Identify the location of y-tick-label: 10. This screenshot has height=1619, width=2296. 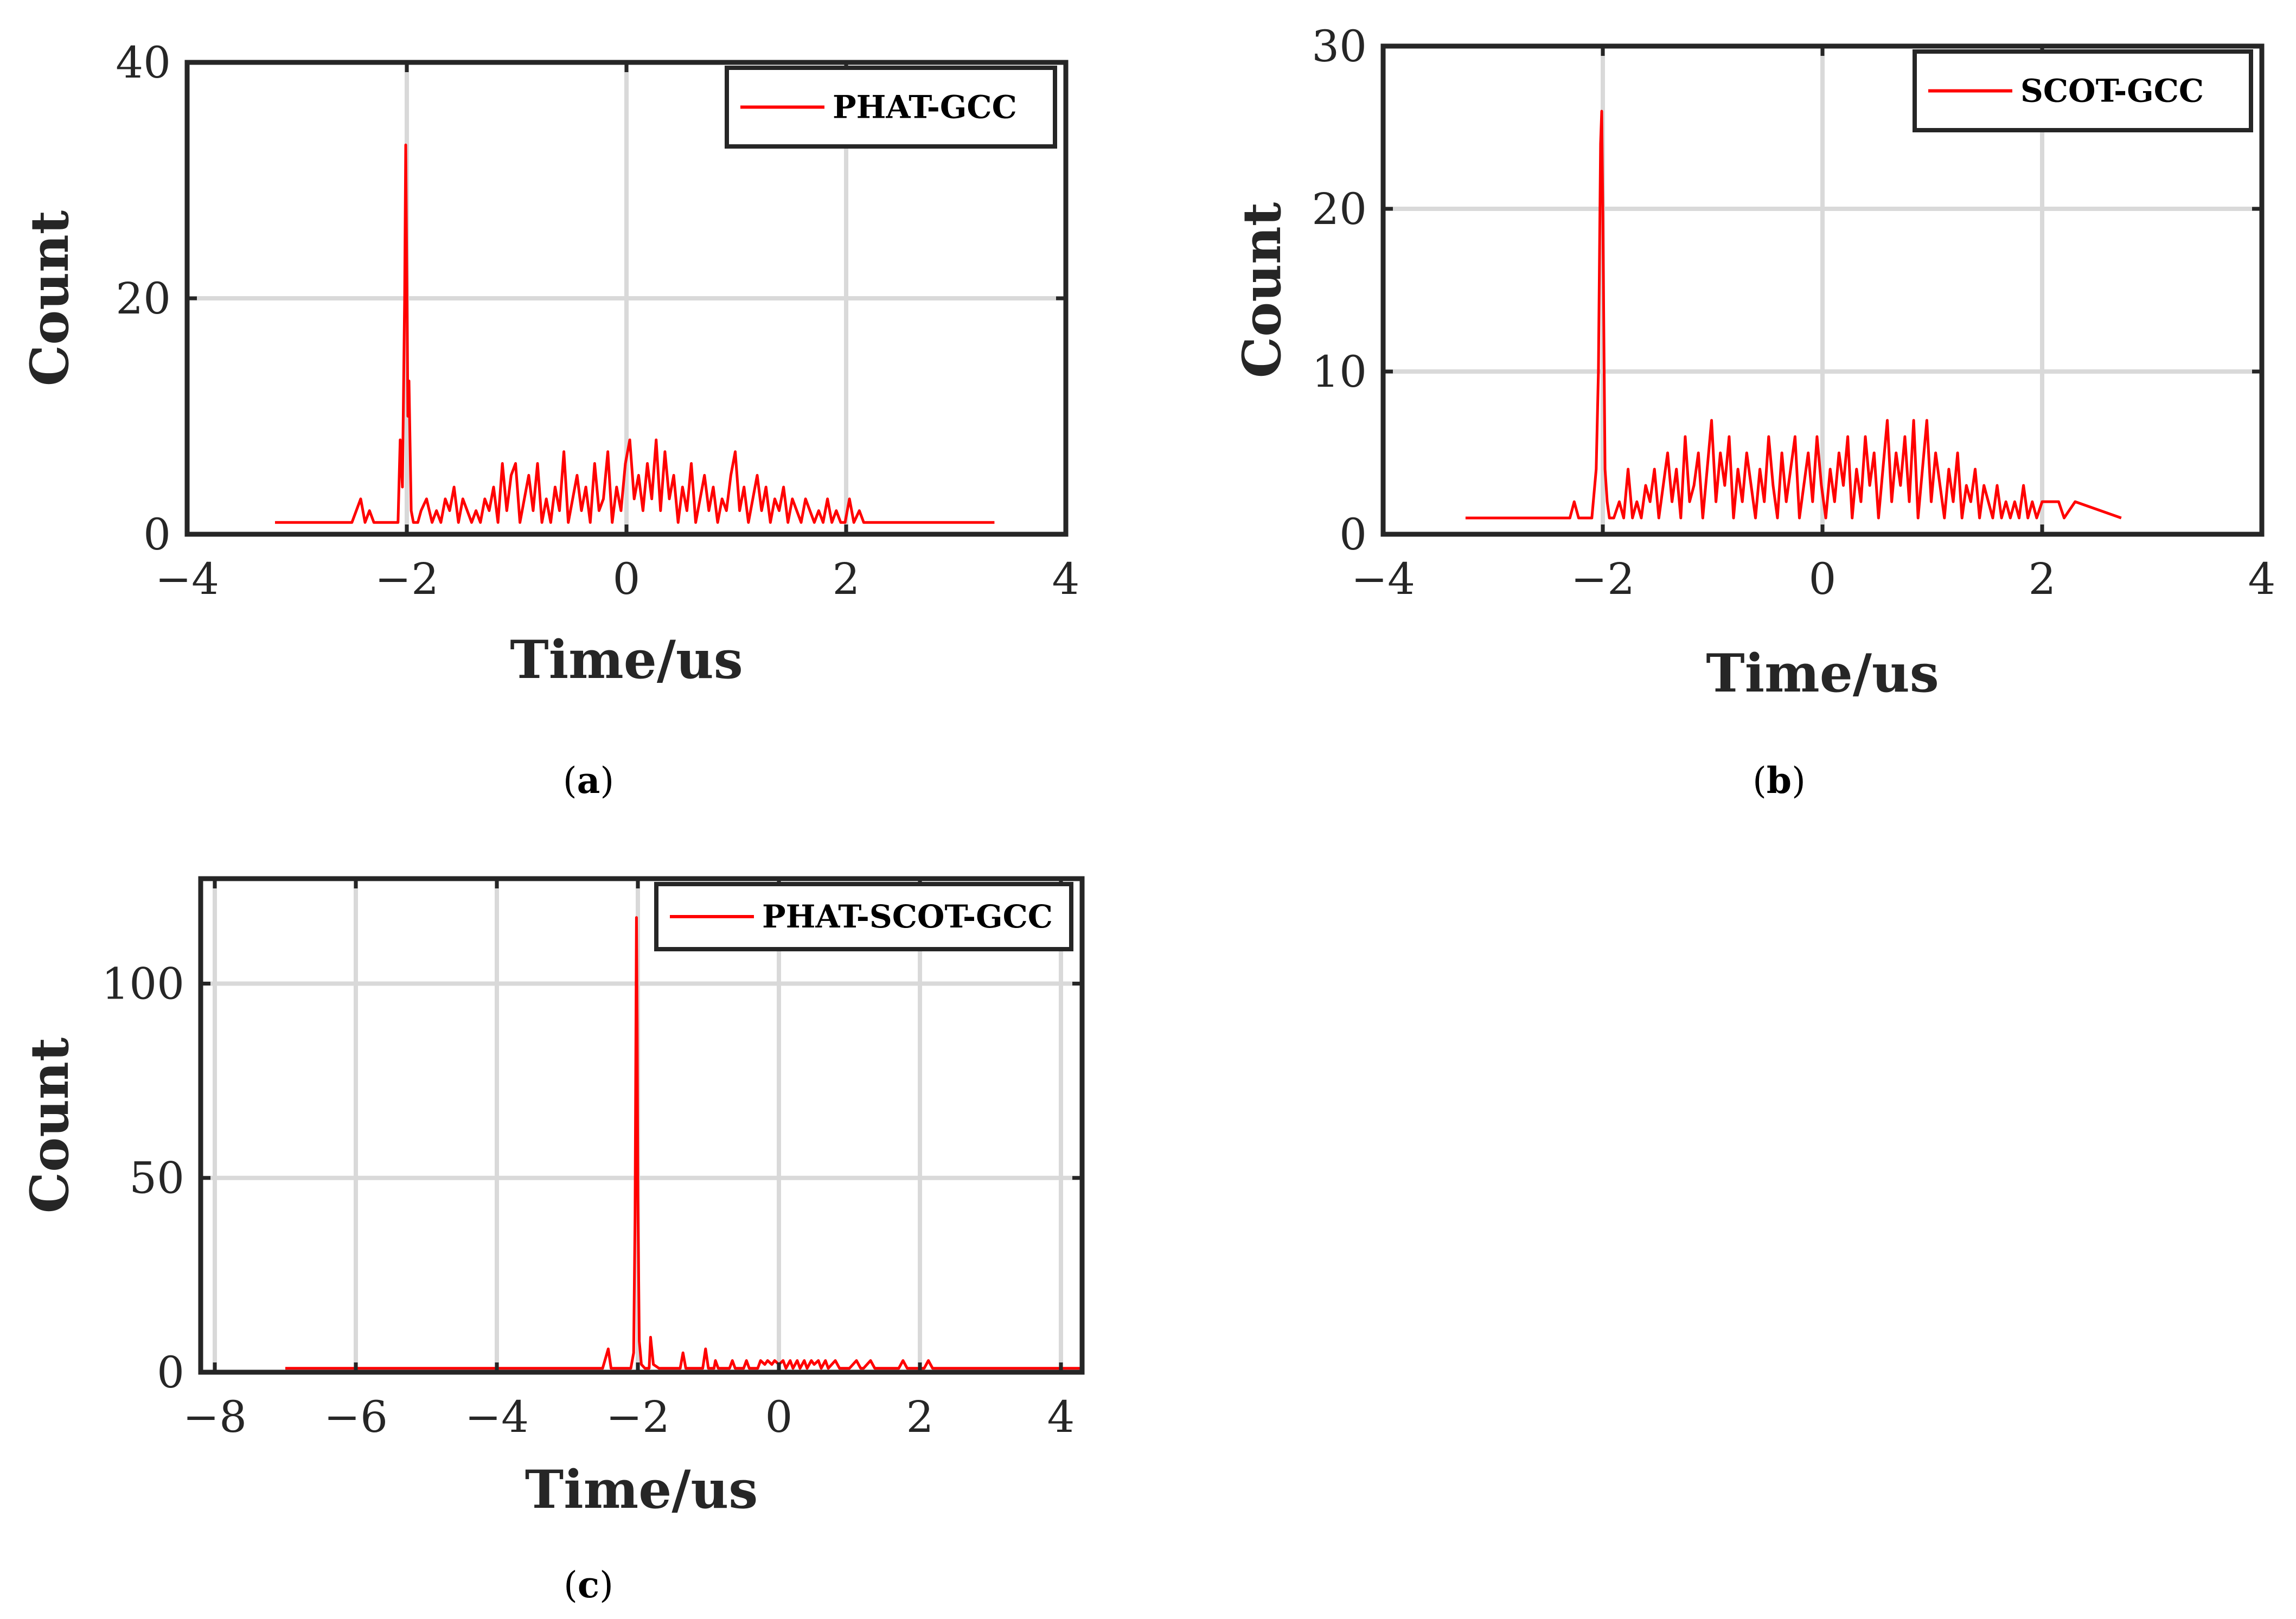
(1340, 372).